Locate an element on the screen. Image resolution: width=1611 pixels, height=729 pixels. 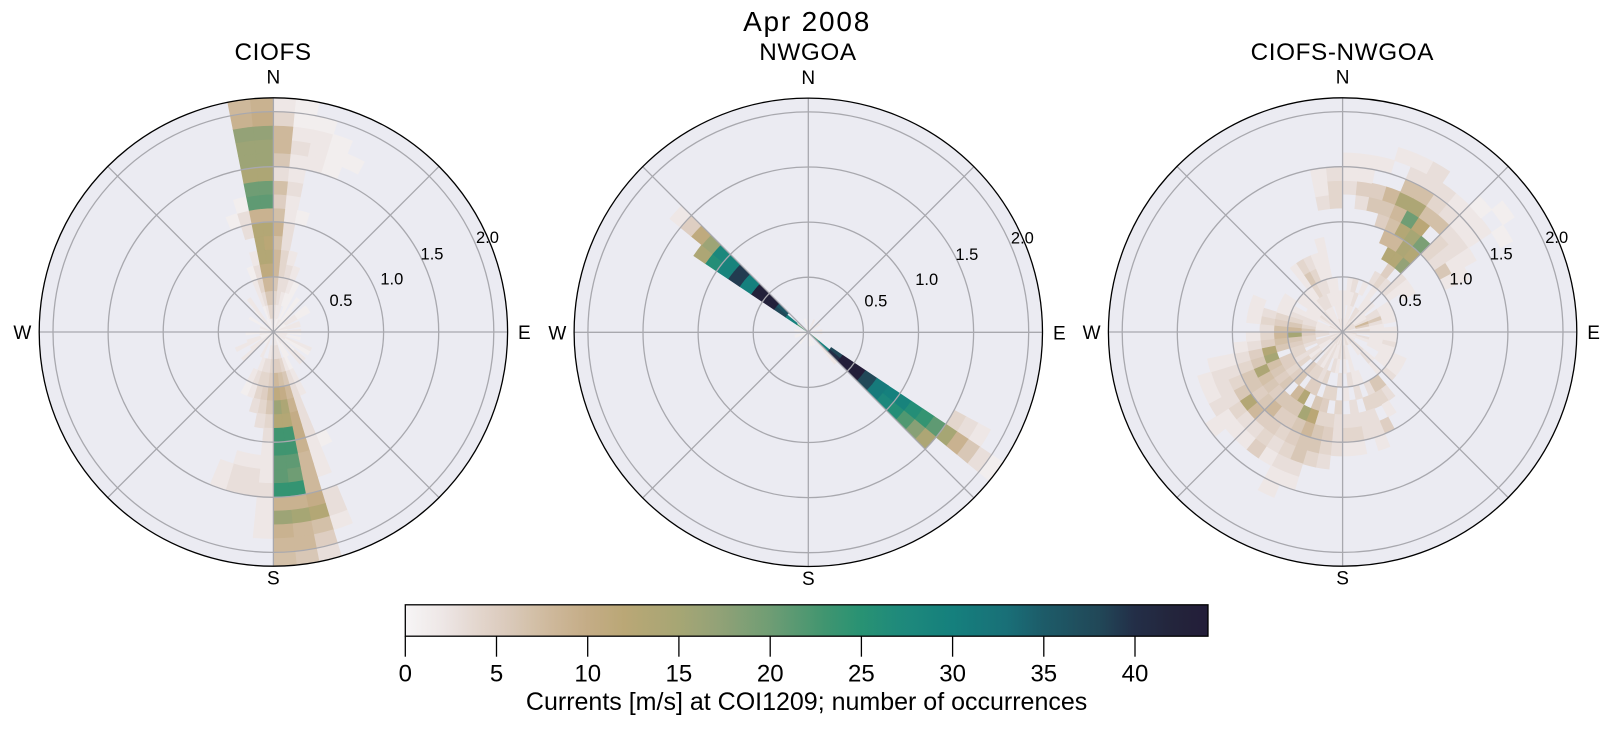
svg-text: Apr 2008 is located at coordinates (807, 21).